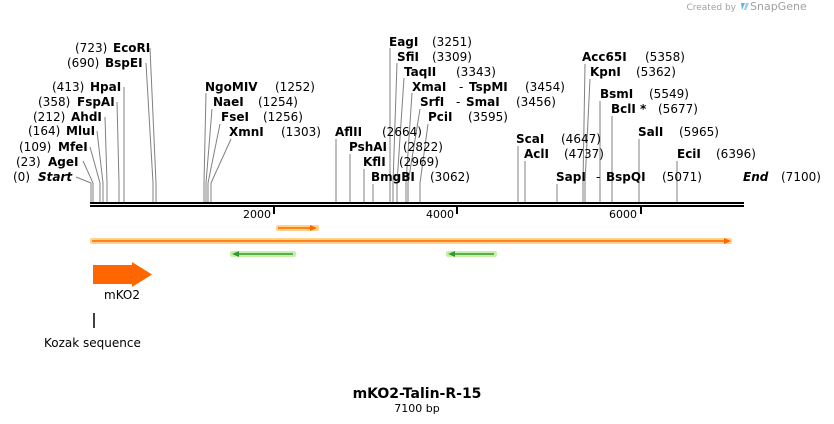 The image size is (834, 424). What do you see at coordinates (301, 132) in the screenshot?
I see `svg-text: (1303)` at bounding box center [301, 132].